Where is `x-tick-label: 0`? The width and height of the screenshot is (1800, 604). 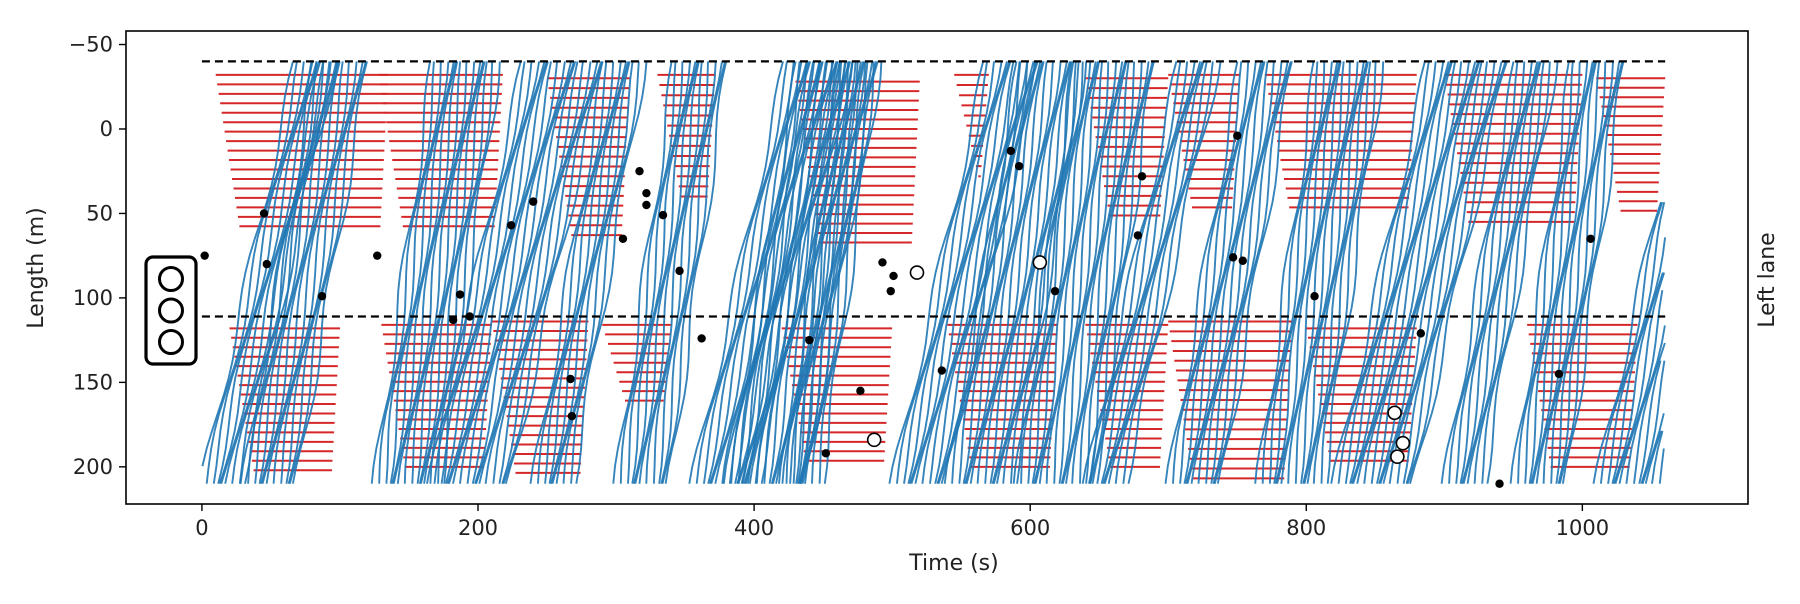
x-tick-label: 0 is located at coordinates (201, 528).